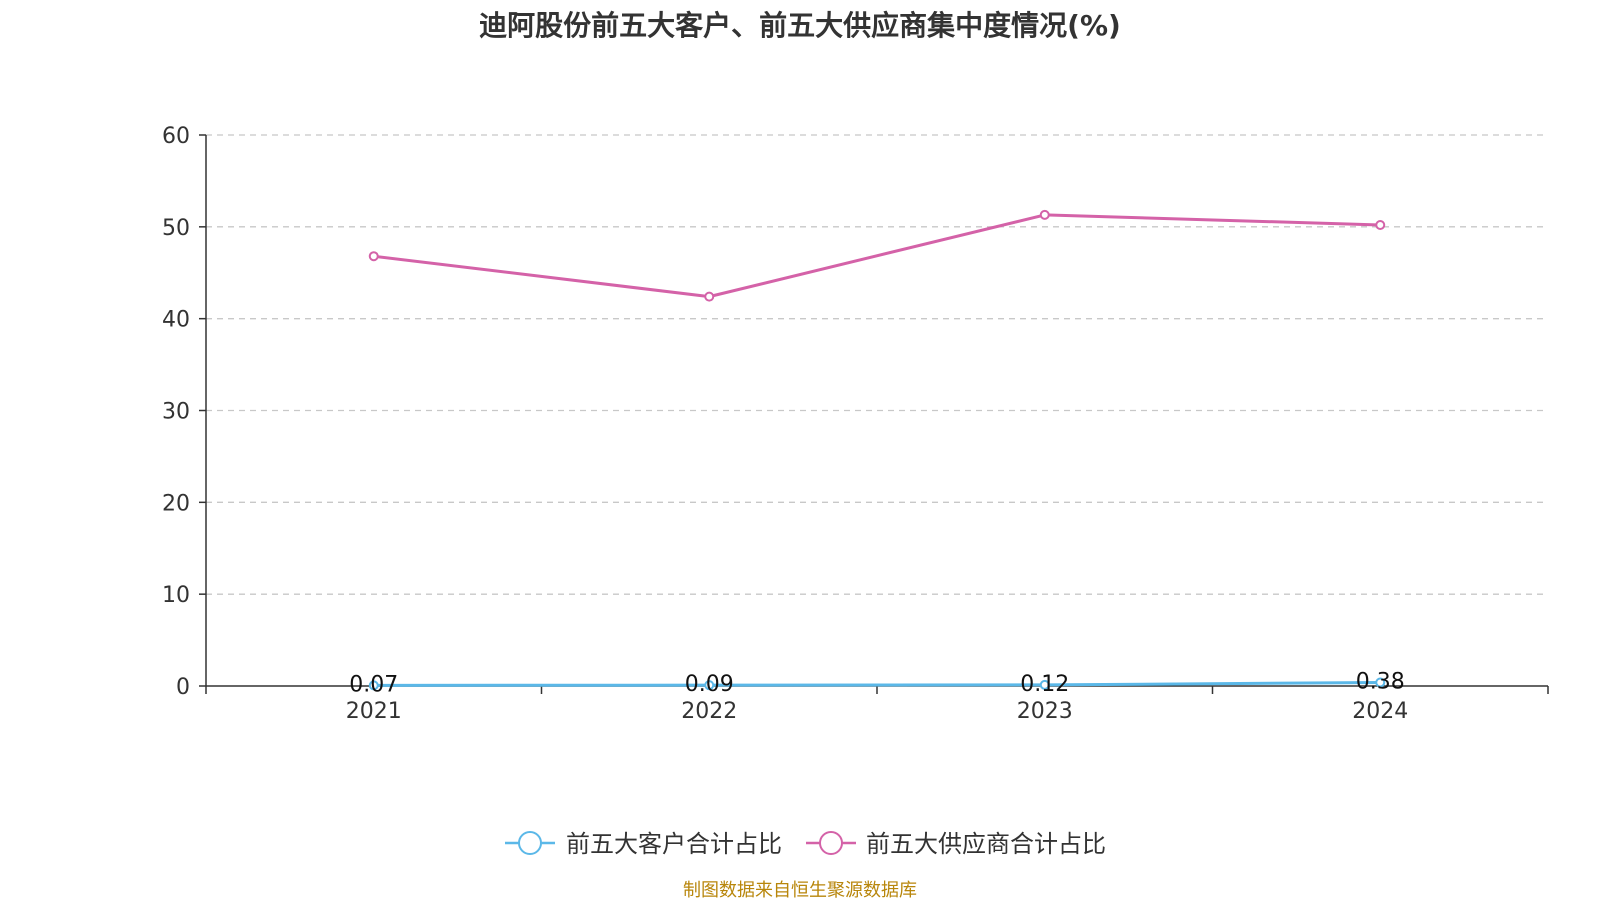 Image resolution: width=1600 pixels, height=900 pixels. Describe the element at coordinates (1380, 224) in the screenshot. I see `point-s1-2024` at that location.